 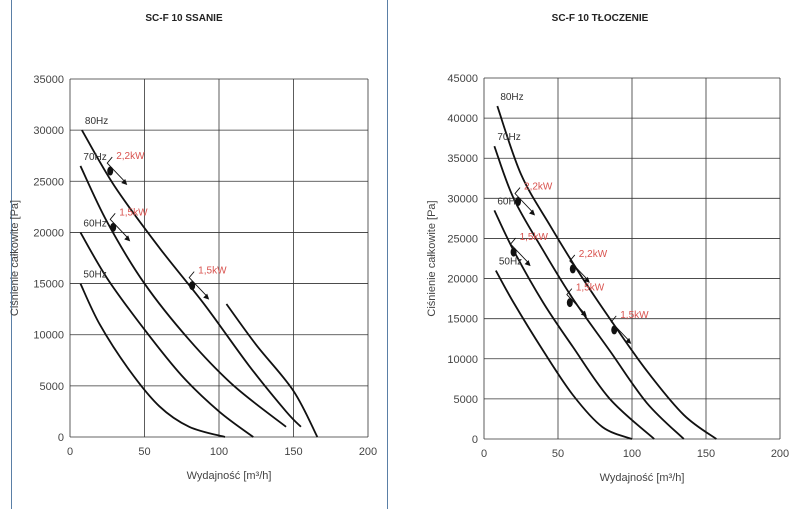 What do you see at coordinates (600, 18) in the screenshot?
I see `chart-title: SC-F 10 TŁOCZENIE` at bounding box center [600, 18].